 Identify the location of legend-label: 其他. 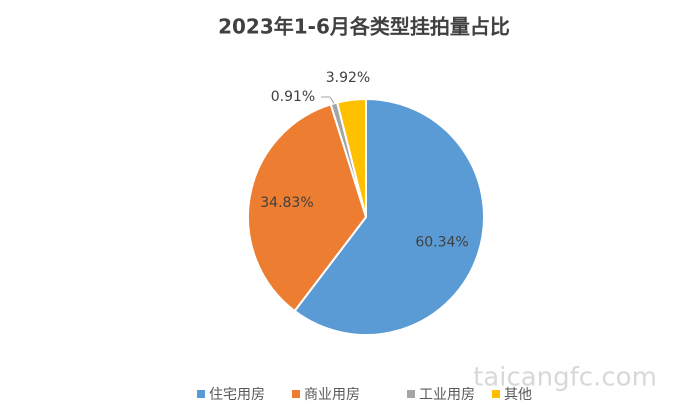
(518, 395).